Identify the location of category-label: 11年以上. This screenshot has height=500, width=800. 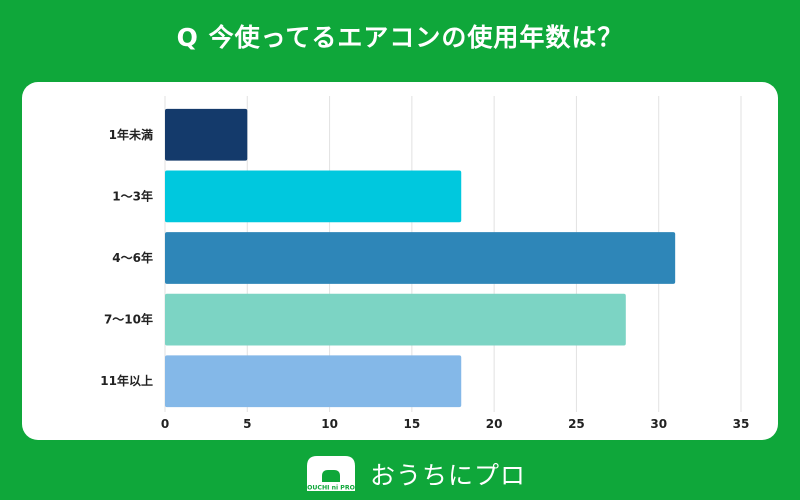
(126, 380).